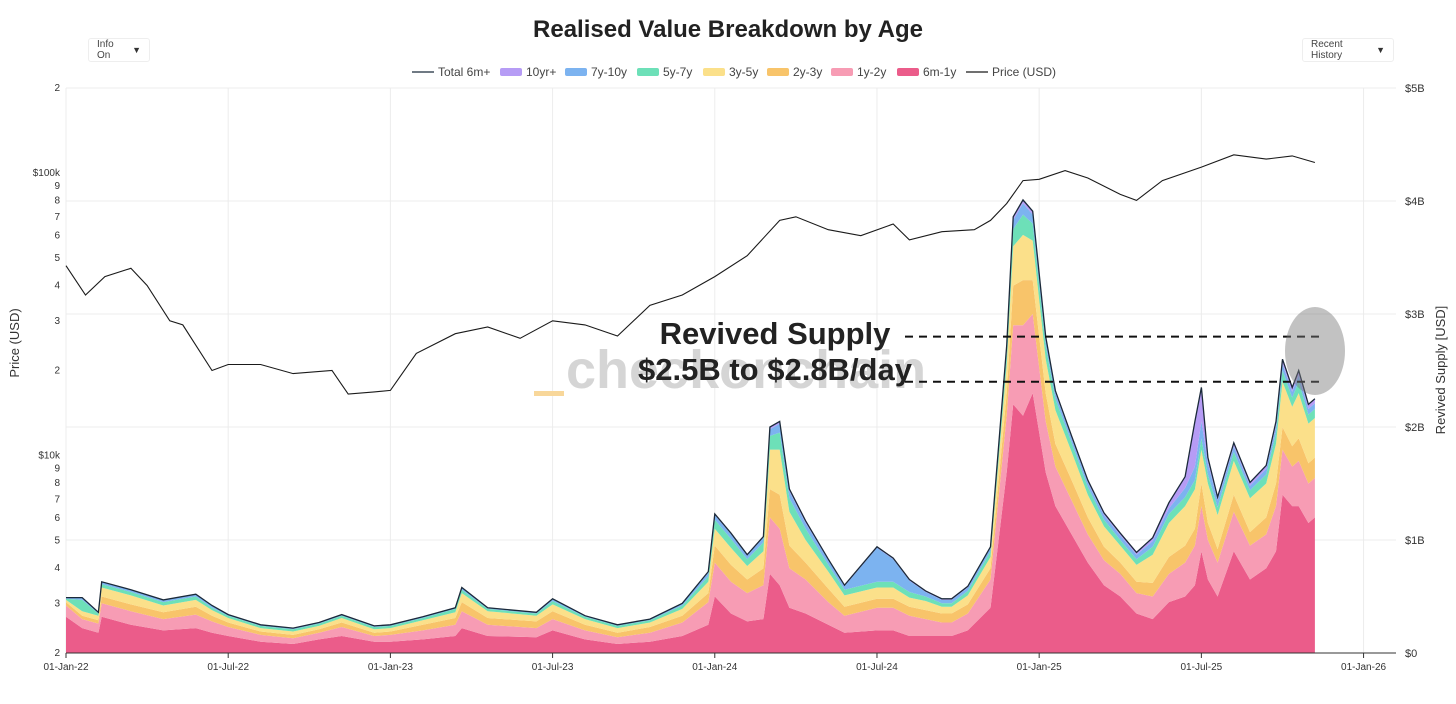  I want to click on legend-label-6m1y: 6m-1y, so click(939, 72).